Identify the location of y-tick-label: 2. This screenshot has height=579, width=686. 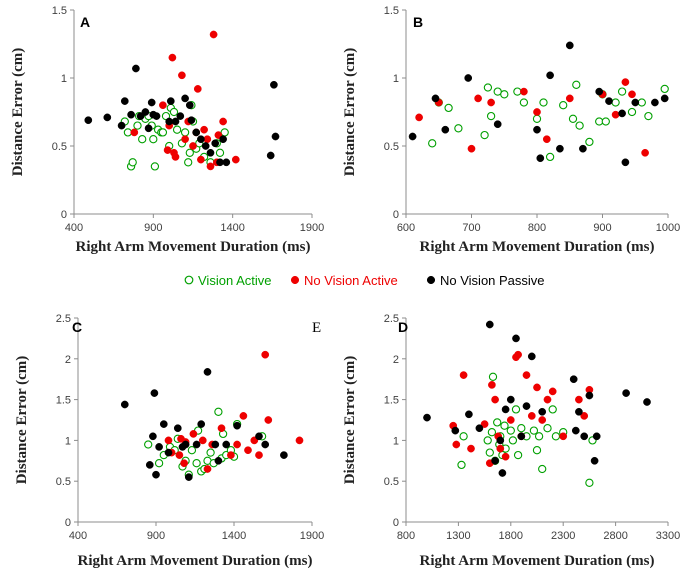
(396, 360).